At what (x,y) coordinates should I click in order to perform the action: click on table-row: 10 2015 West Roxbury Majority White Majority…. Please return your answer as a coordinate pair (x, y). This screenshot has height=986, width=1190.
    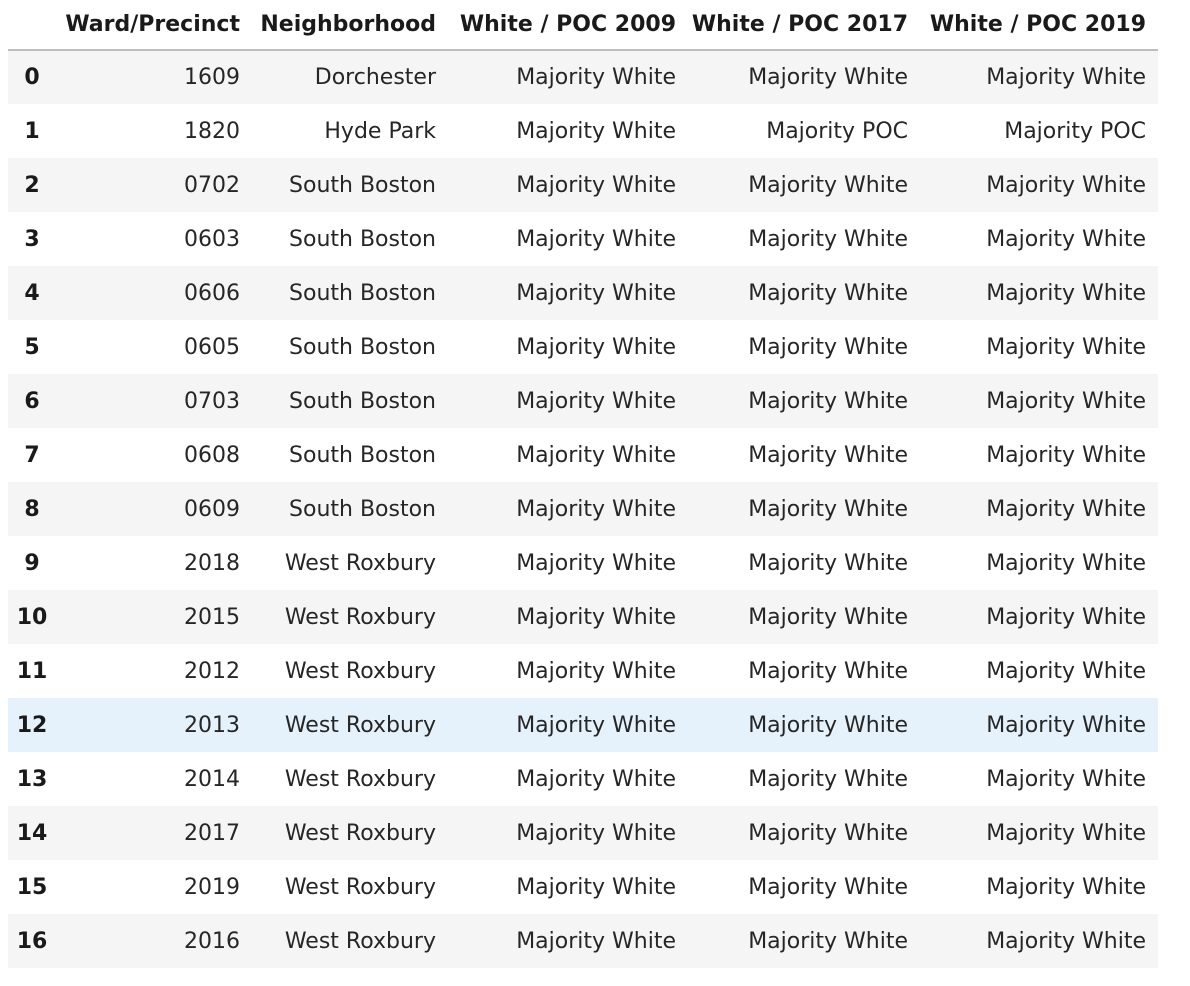
    Looking at the image, I should click on (583, 617).